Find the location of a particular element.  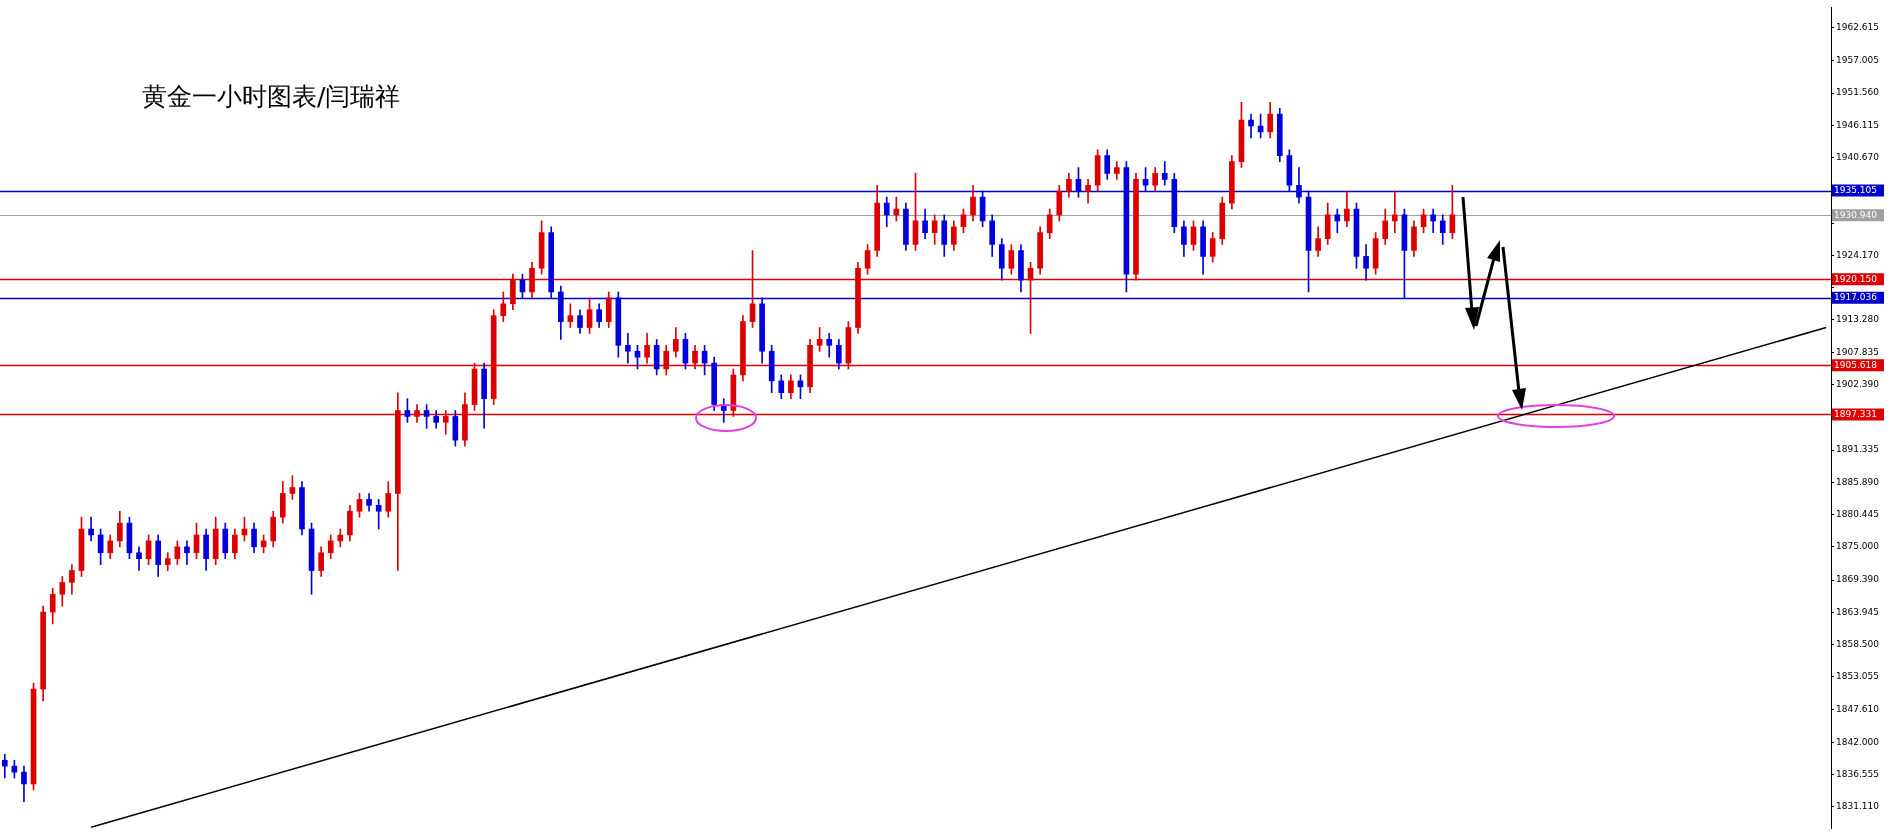

ref-line-label: 1930.940 is located at coordinates (1856, 214).